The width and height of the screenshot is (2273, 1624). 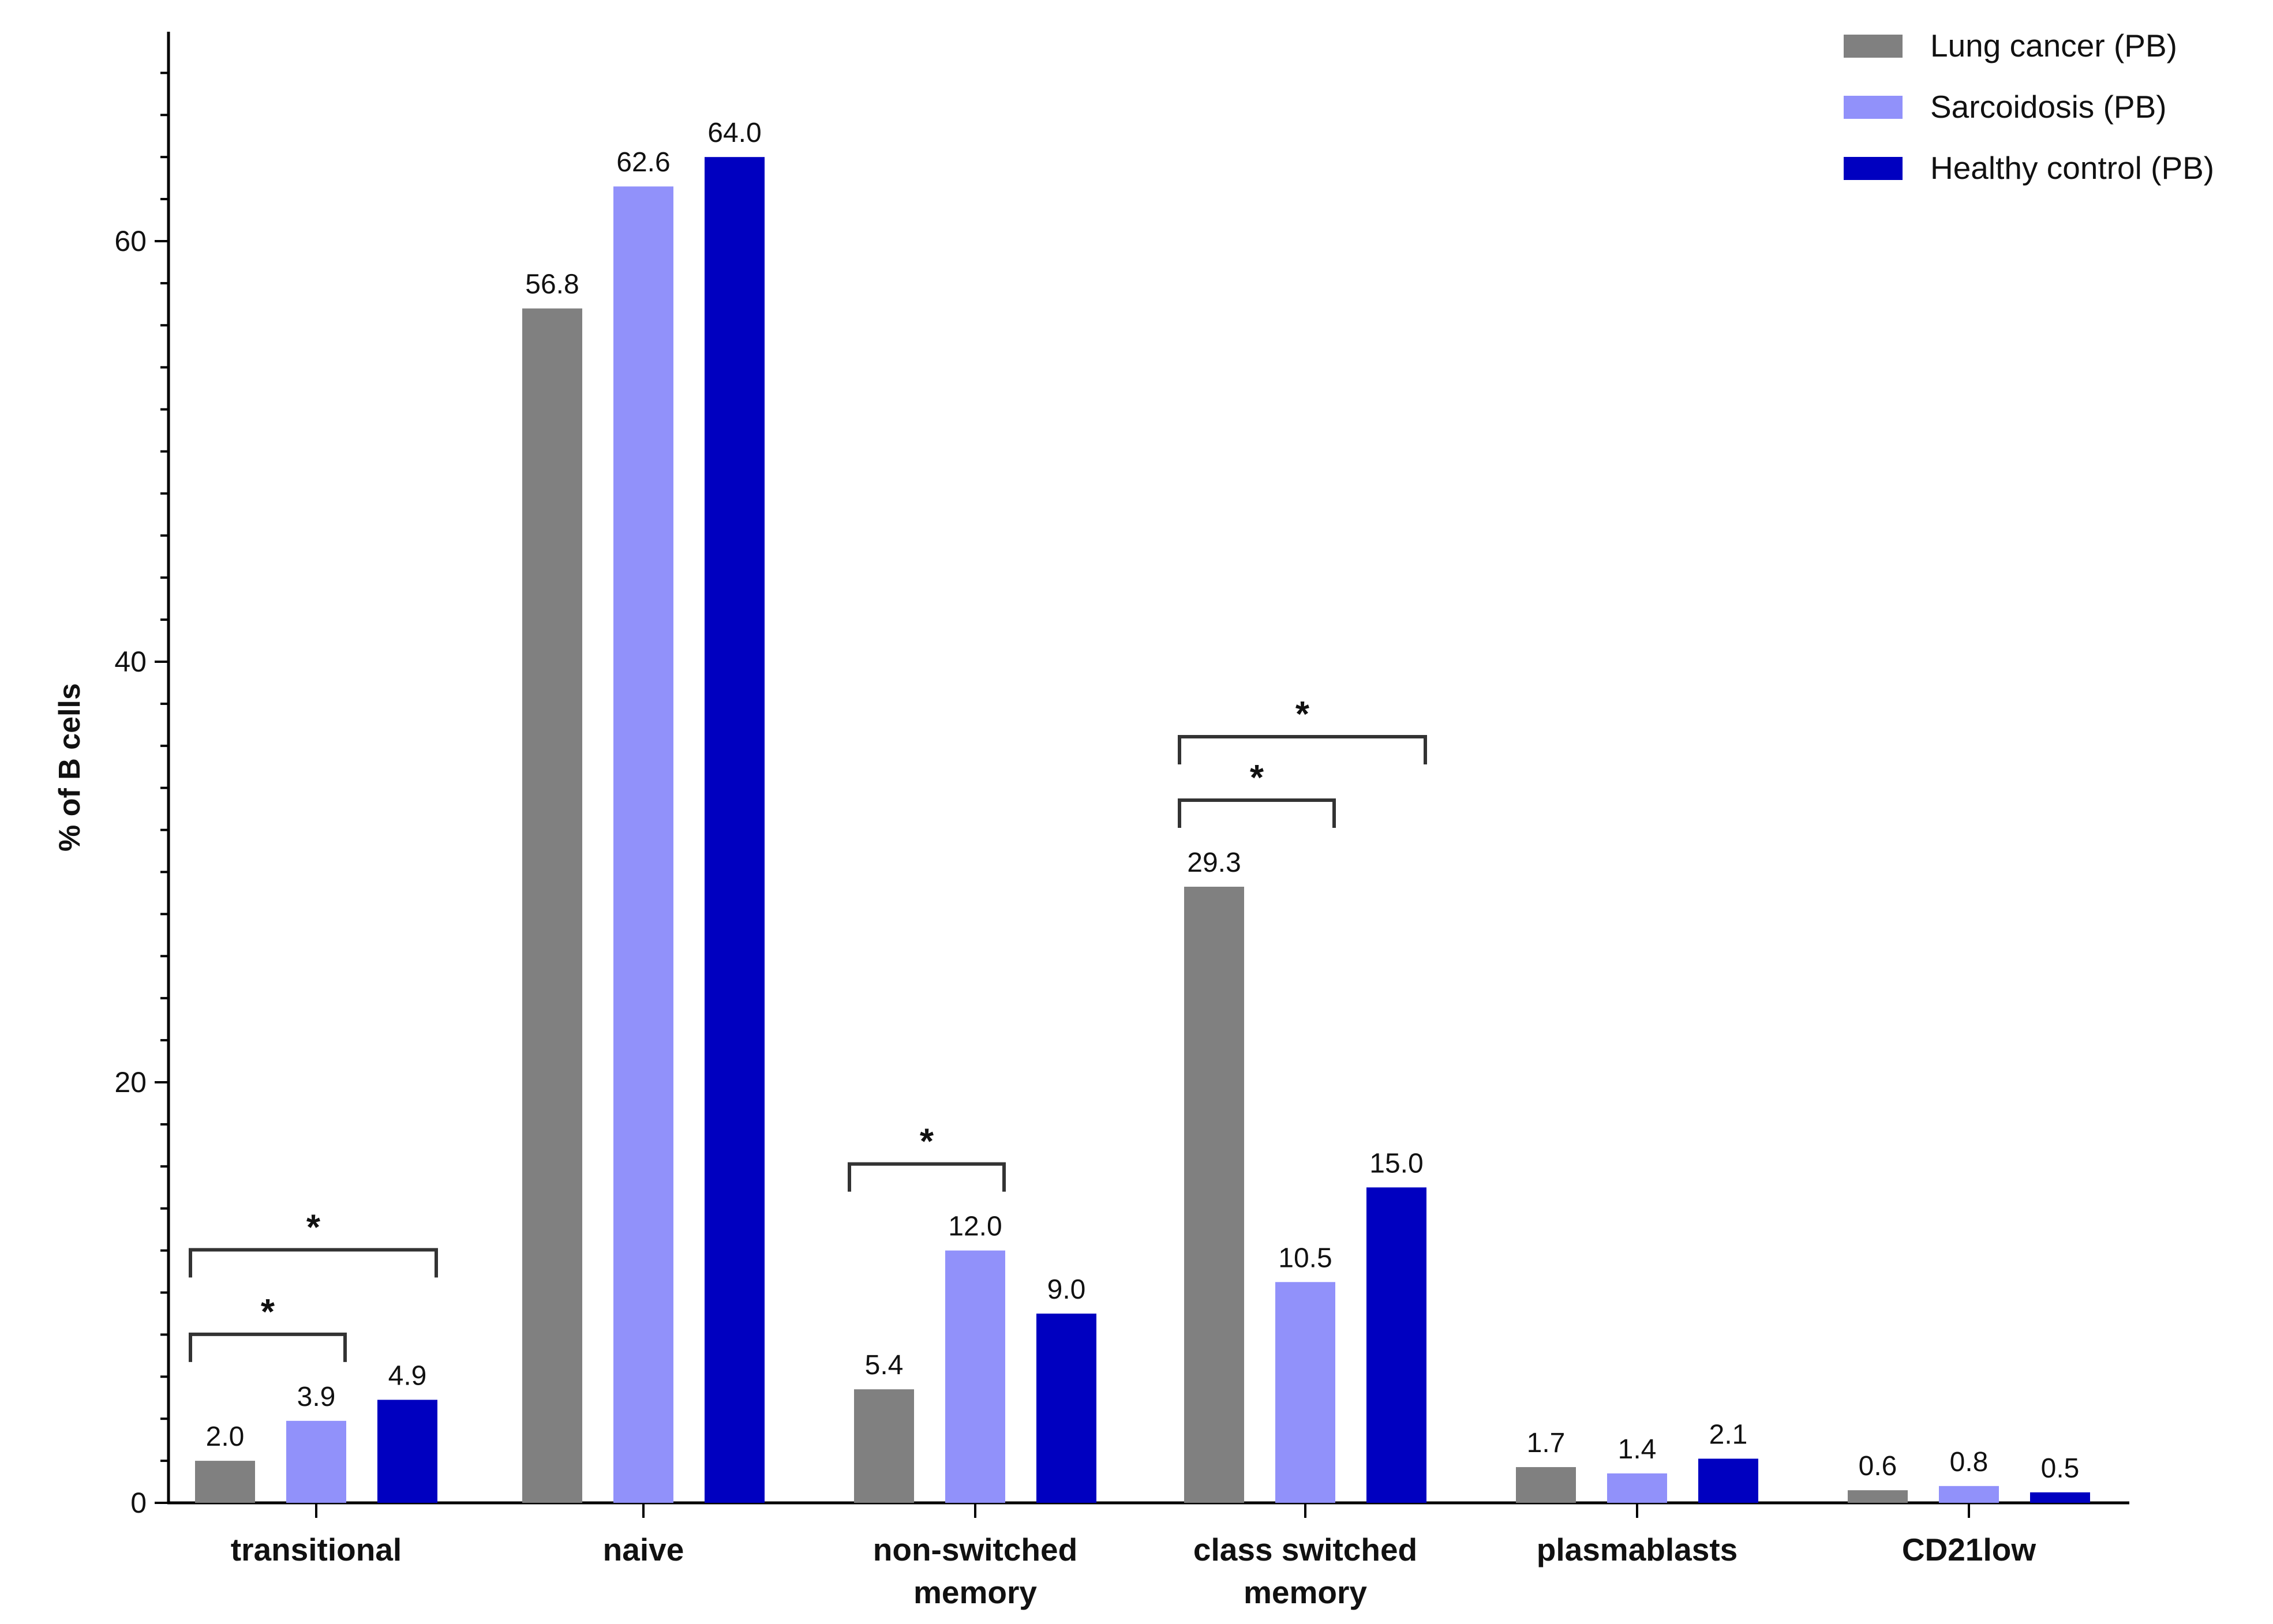 I want to click on value-label: 3.9, so click(x=316, y=1397).